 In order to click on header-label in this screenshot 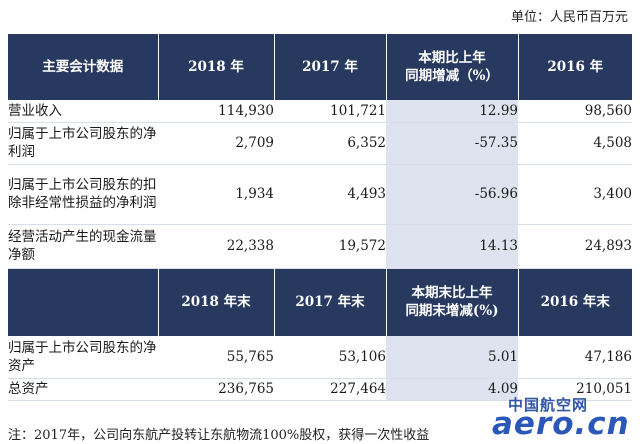, I will do `click(83, 302)`.